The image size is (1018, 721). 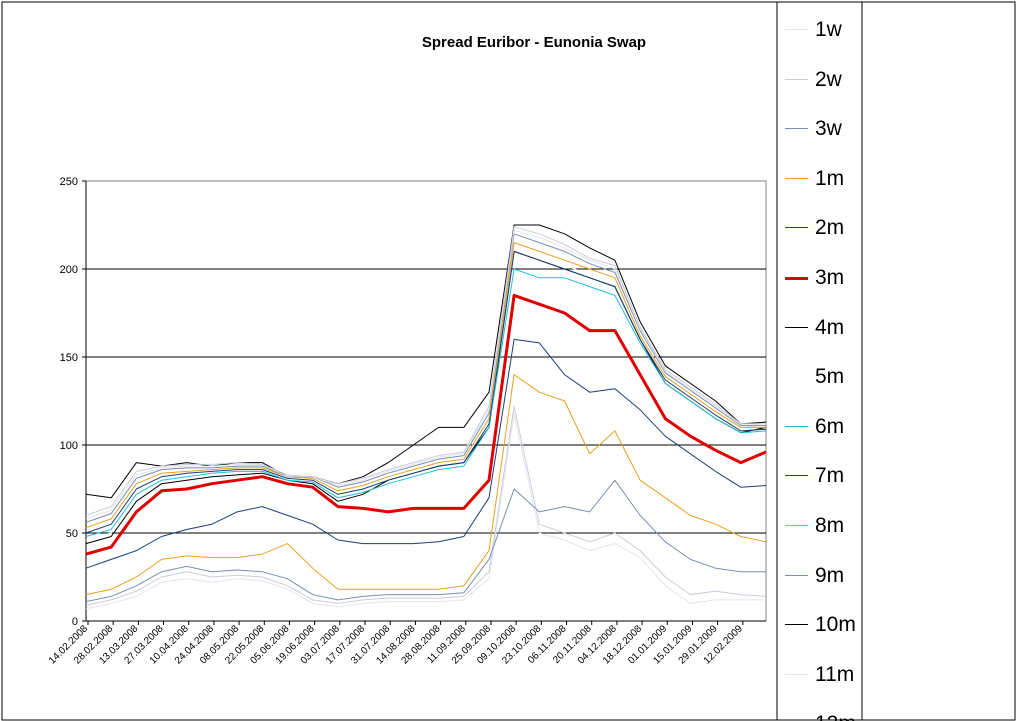 What do you see at coordinates (830, 178) in the screenshot?
I see `legend-label: 1m` at bounding box center [830, 178].